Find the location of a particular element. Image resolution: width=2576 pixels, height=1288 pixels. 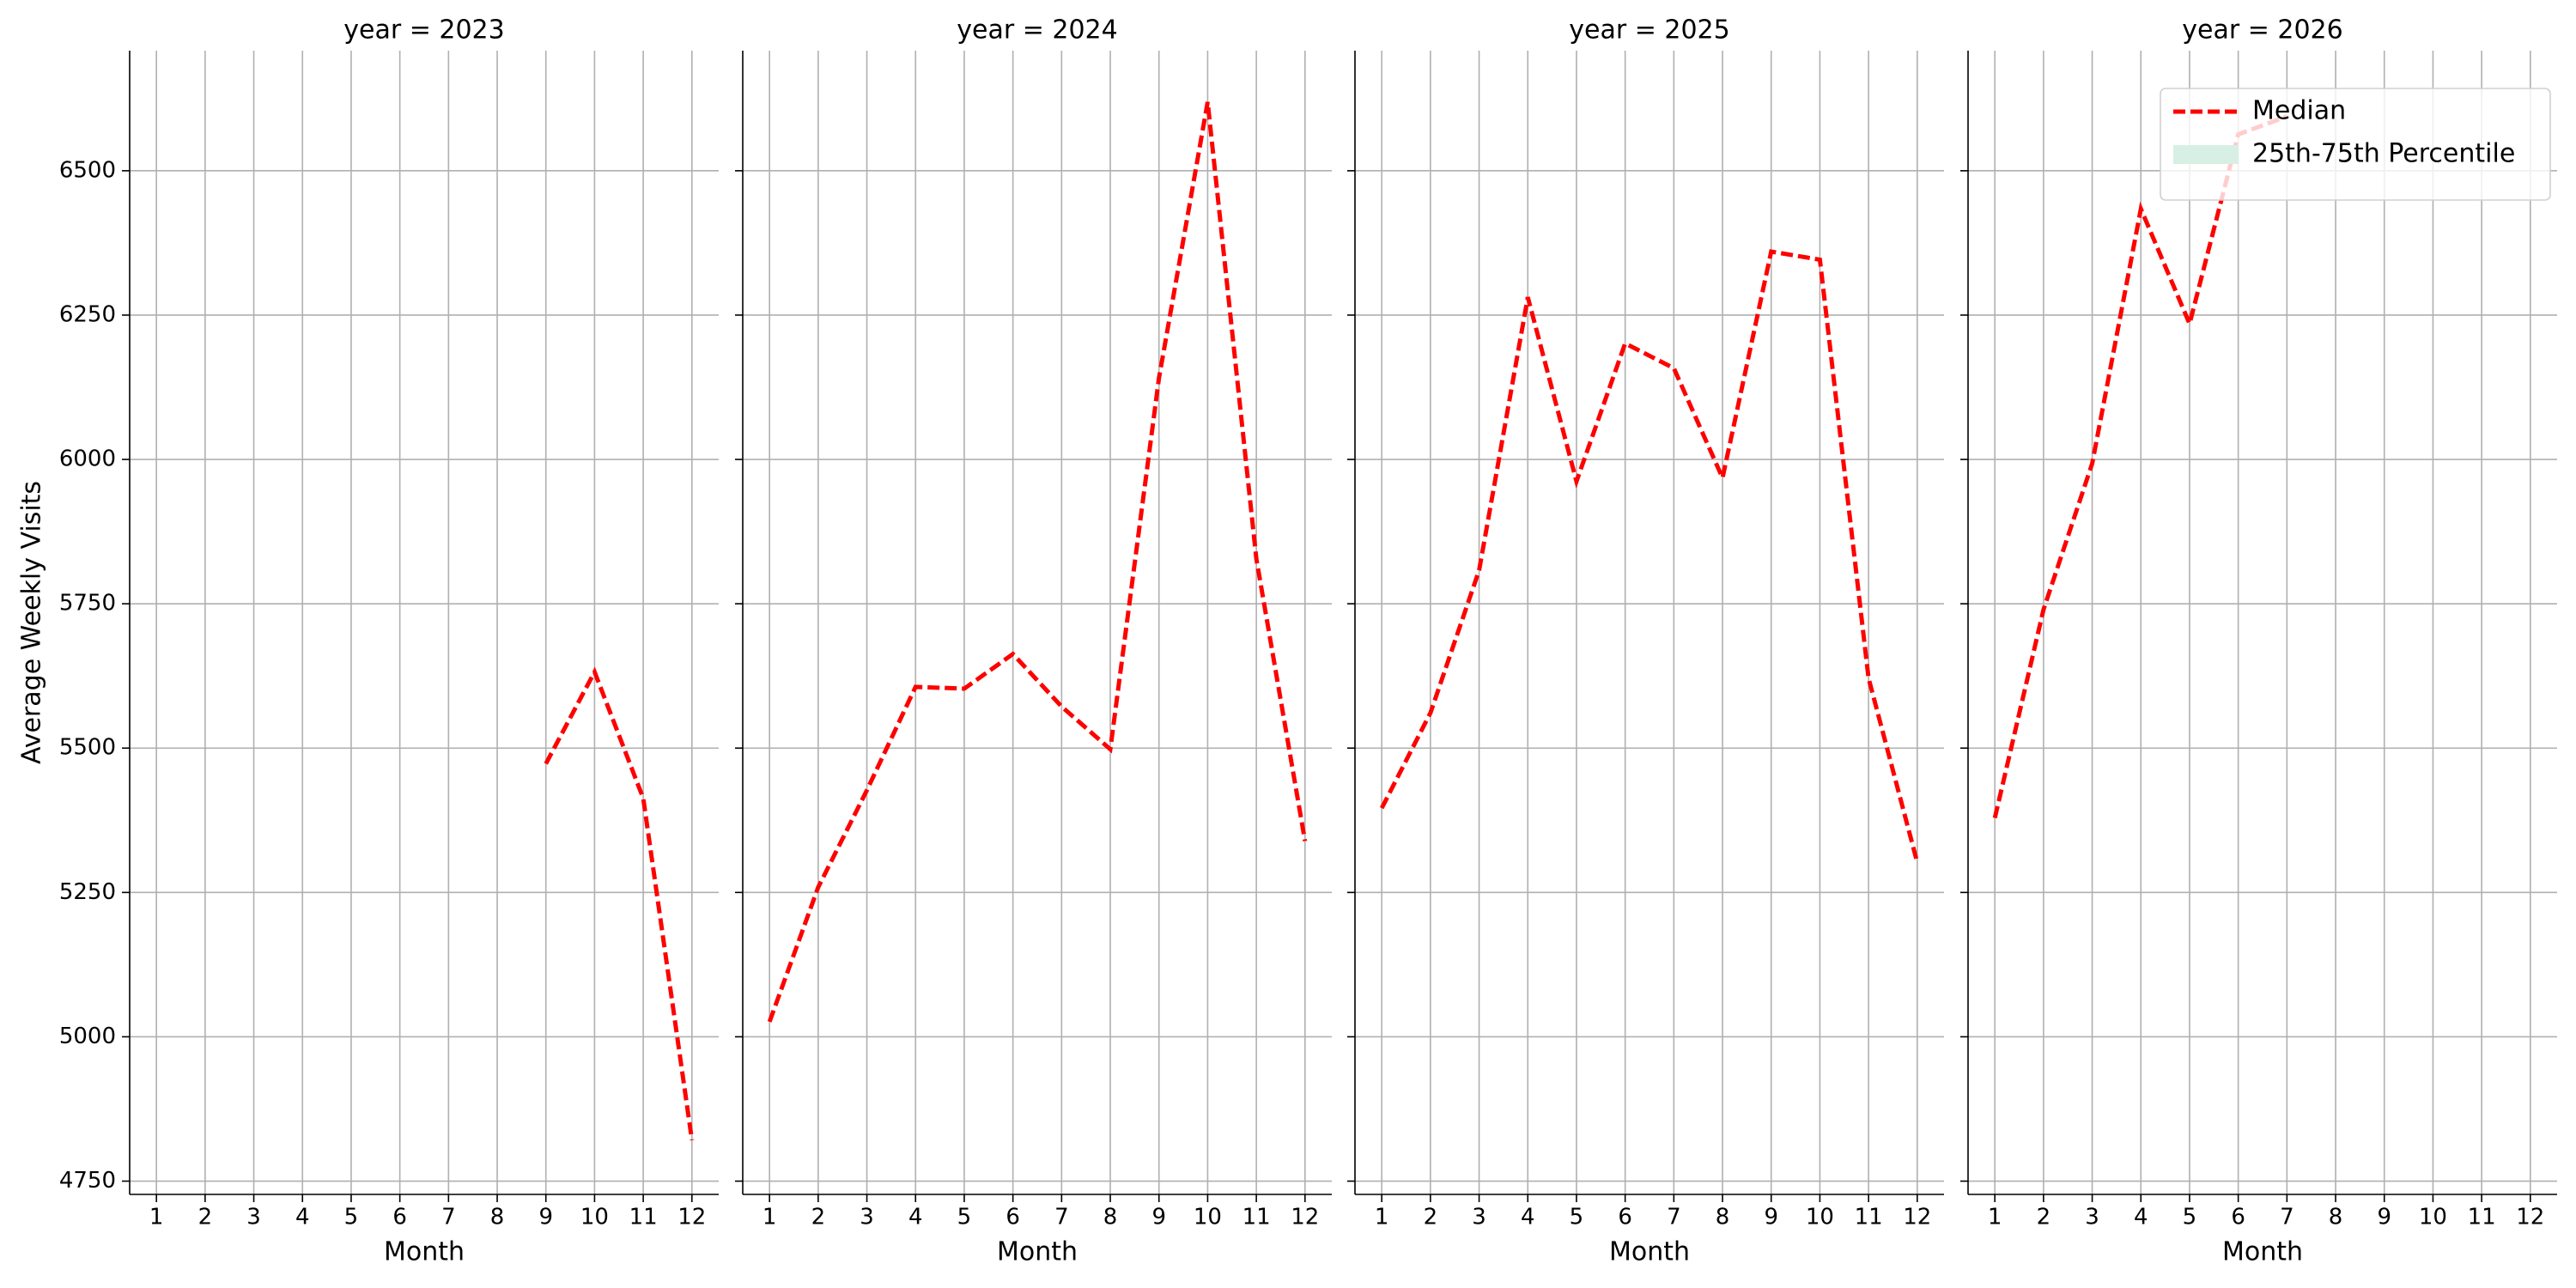

legend-label: 25th-75th Percentile is located at coordinates (2383, 154).